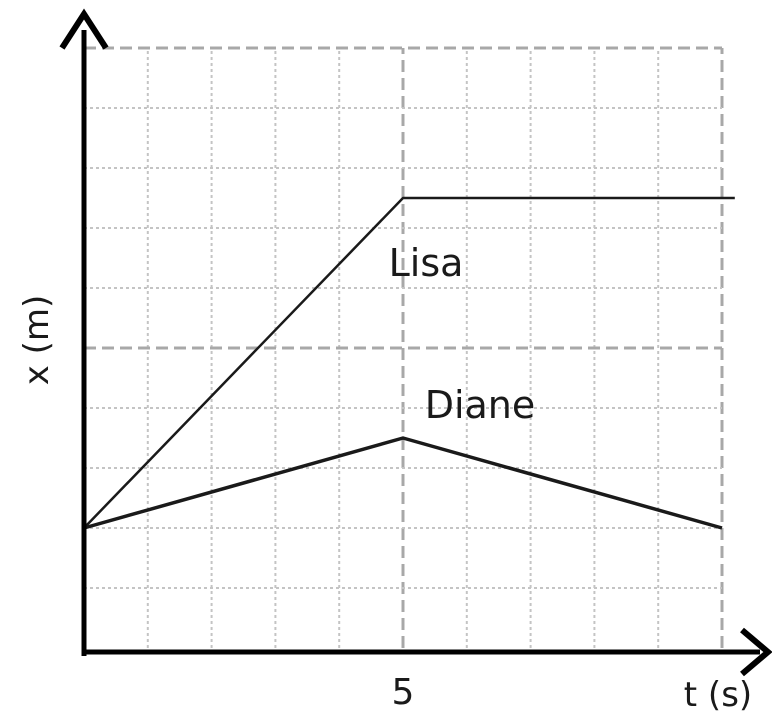 The image size is (772, 719). I want to click on labels: Lisa Diane 5, so click(462, 477).